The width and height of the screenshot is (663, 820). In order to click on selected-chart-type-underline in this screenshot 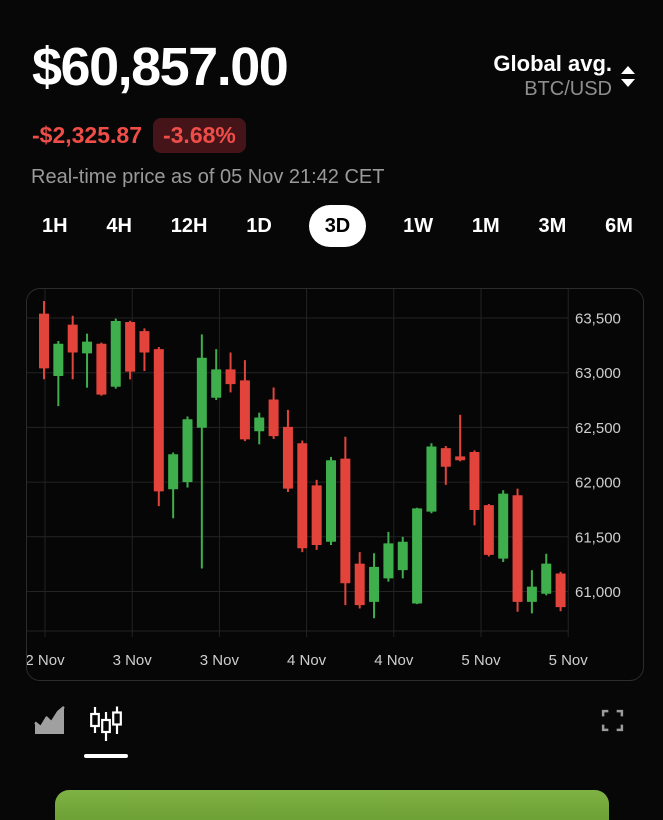, I will do `click(106, 756)`.